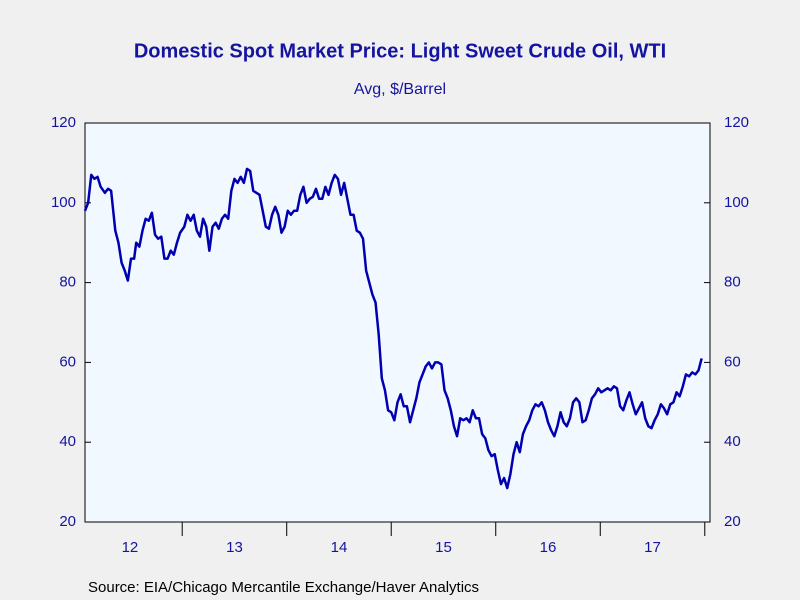  Describe the element at coordinates (63, 122) in the screenshot. I see `y-tick-label: 120` at that location.